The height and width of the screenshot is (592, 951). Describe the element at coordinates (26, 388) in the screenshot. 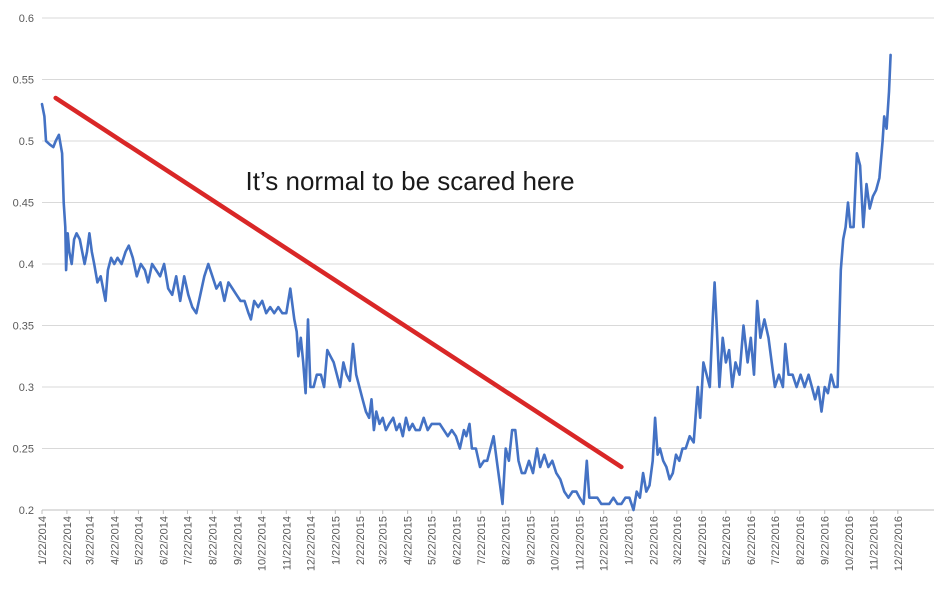

I see `y-tick-label: 0.3` at that location.